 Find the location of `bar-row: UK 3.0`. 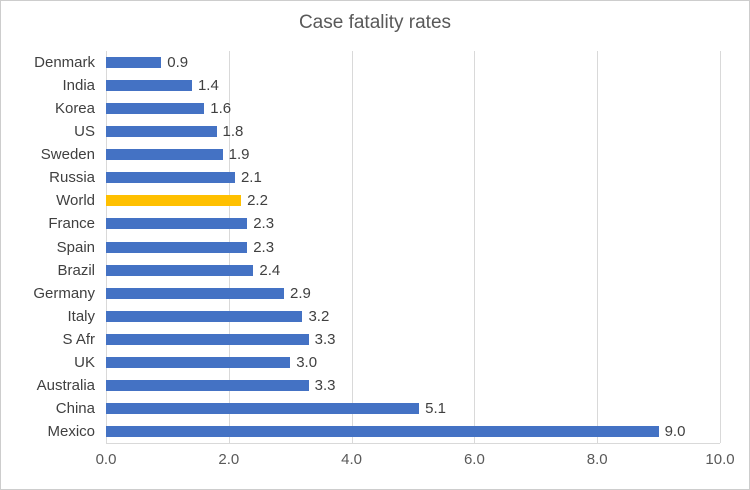

bar-row: UK 3.0 is located at coordinates (397, 362).